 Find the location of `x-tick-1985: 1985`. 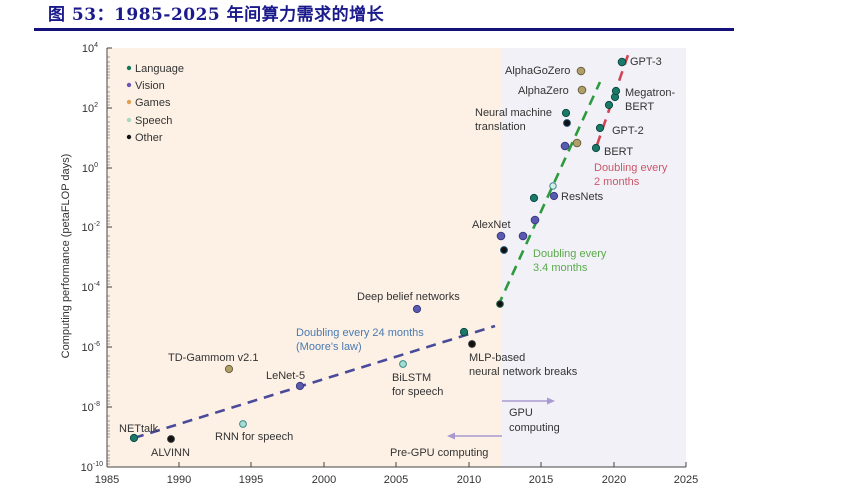

x-tick-1985: 1985 is located at coordinates (107, 480).